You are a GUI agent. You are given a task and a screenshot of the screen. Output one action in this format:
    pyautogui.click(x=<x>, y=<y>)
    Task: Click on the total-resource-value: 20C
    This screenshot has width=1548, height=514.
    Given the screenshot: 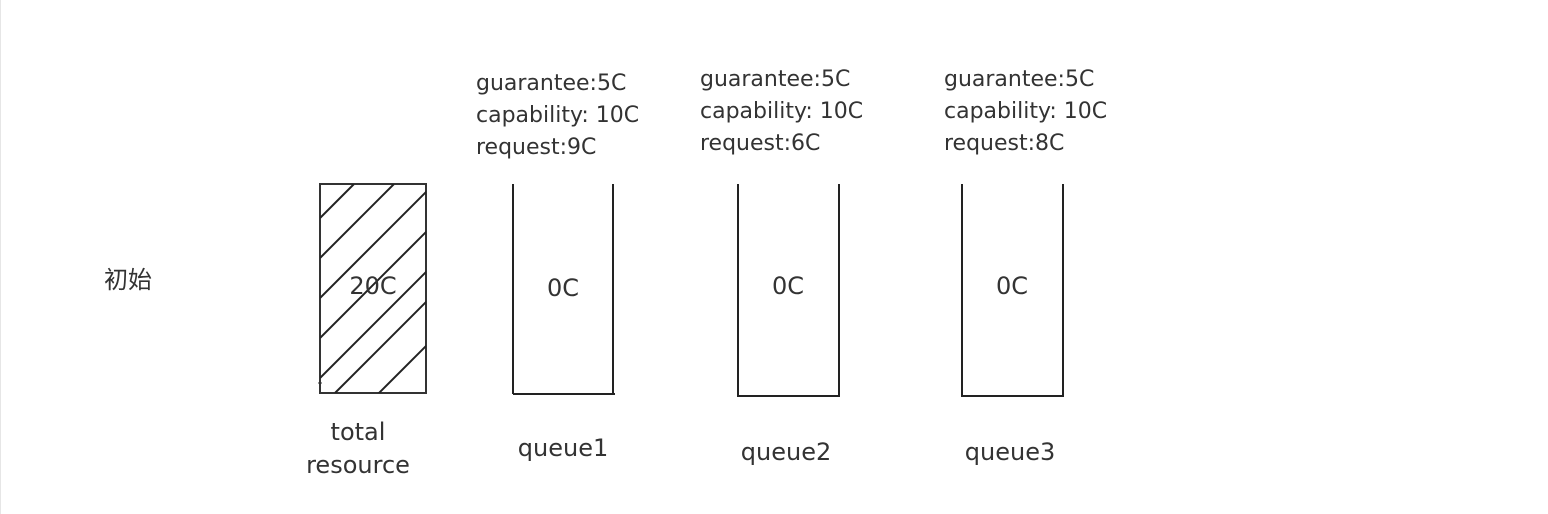 What is the action you would take?
    pyautogui.click(x=373, y=286)
    